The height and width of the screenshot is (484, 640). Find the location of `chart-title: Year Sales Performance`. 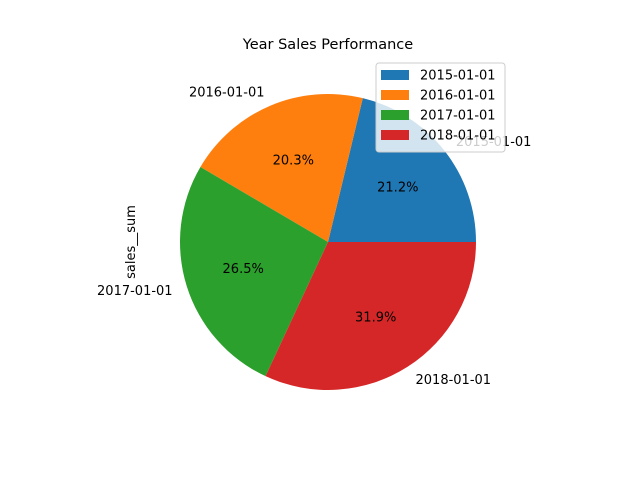

chart-title: Year Sales Performance is located at coordinates (327, 45).